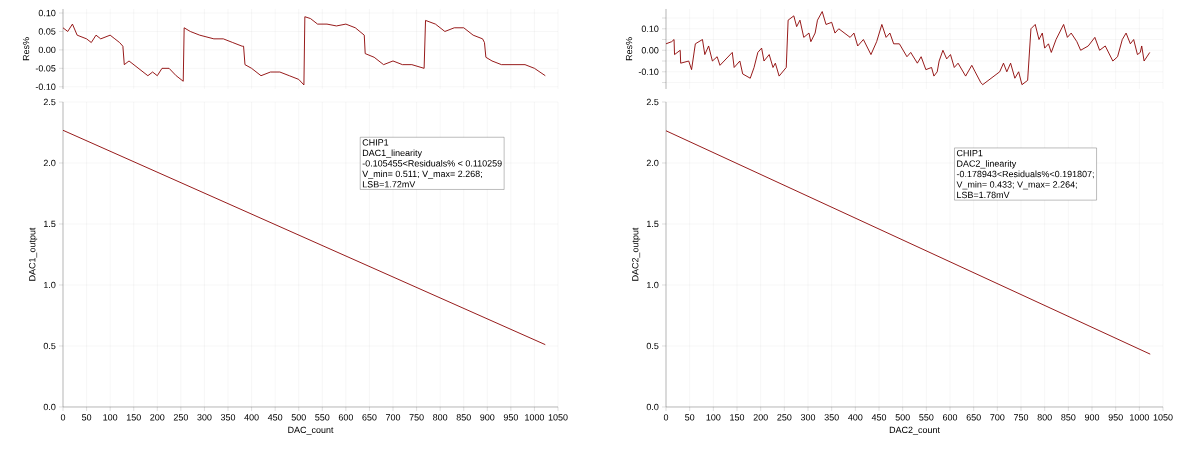 This screenshot has height=454, width=1179. What do you see at coordinates (389, 184) in the screenshot?
I see `annotation: LSB=1.72mV` at bounding box center [389, 184].